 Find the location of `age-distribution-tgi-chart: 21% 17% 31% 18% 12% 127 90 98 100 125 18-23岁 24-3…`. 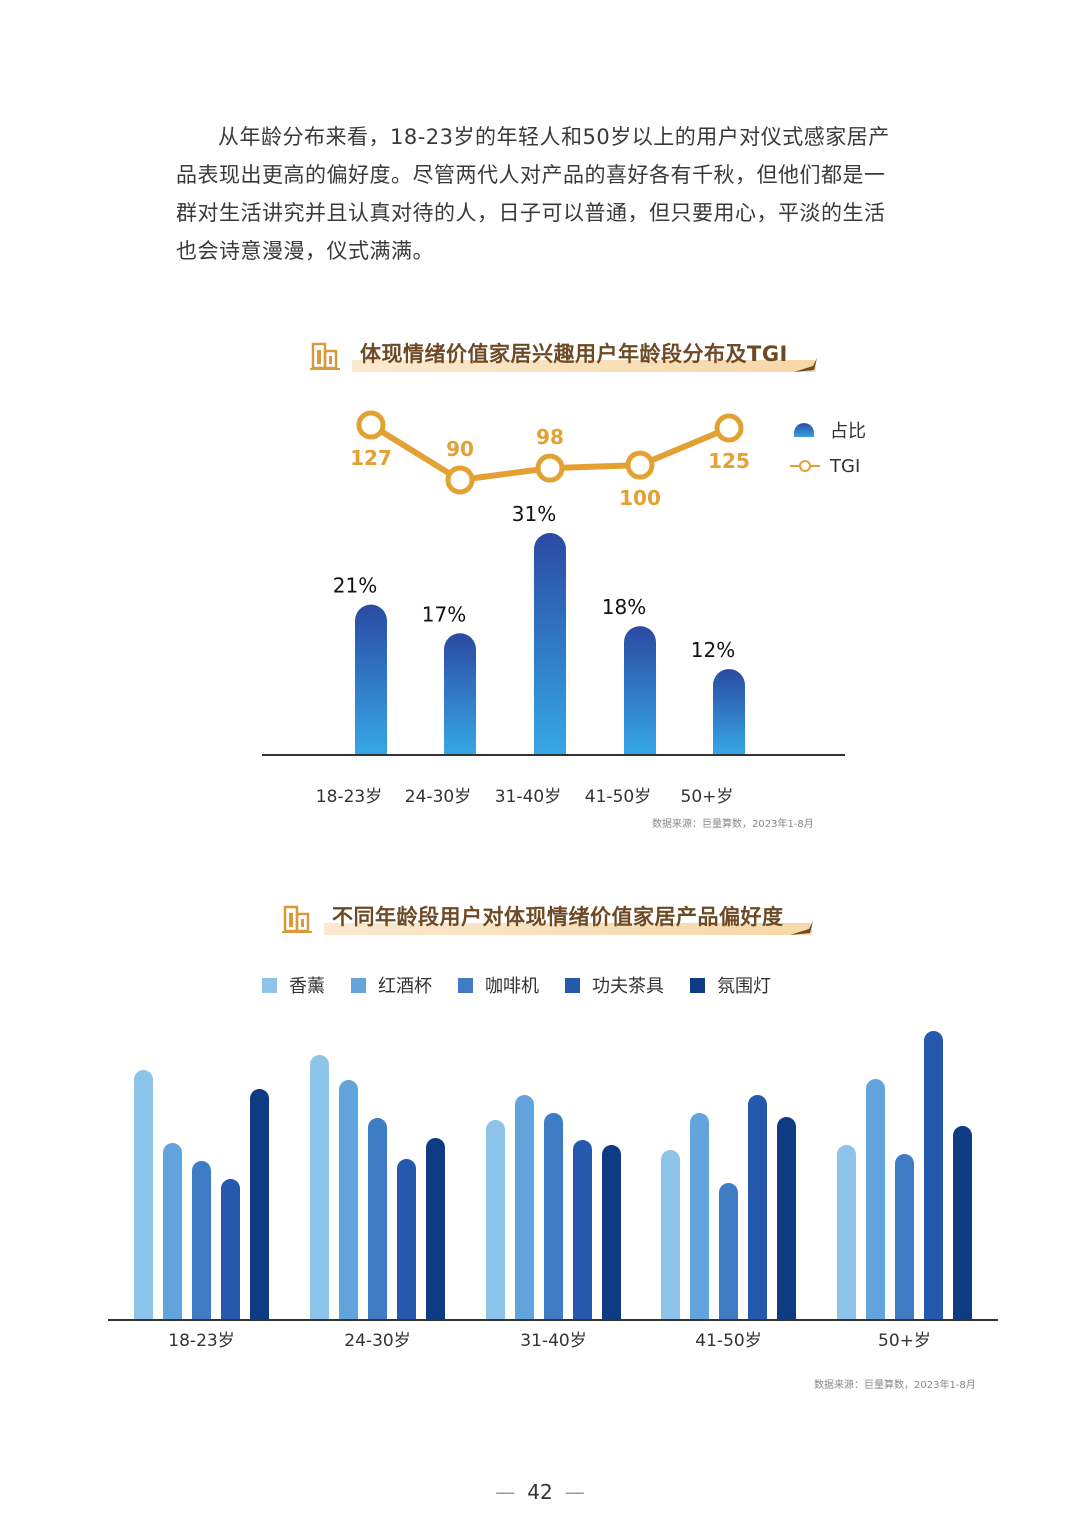

age-distribution-tgi-chart: 21% 17% 31% 18% 12% 127 90 98 100 125 18-23岁 24-3… is located at coordinates (553, 608).